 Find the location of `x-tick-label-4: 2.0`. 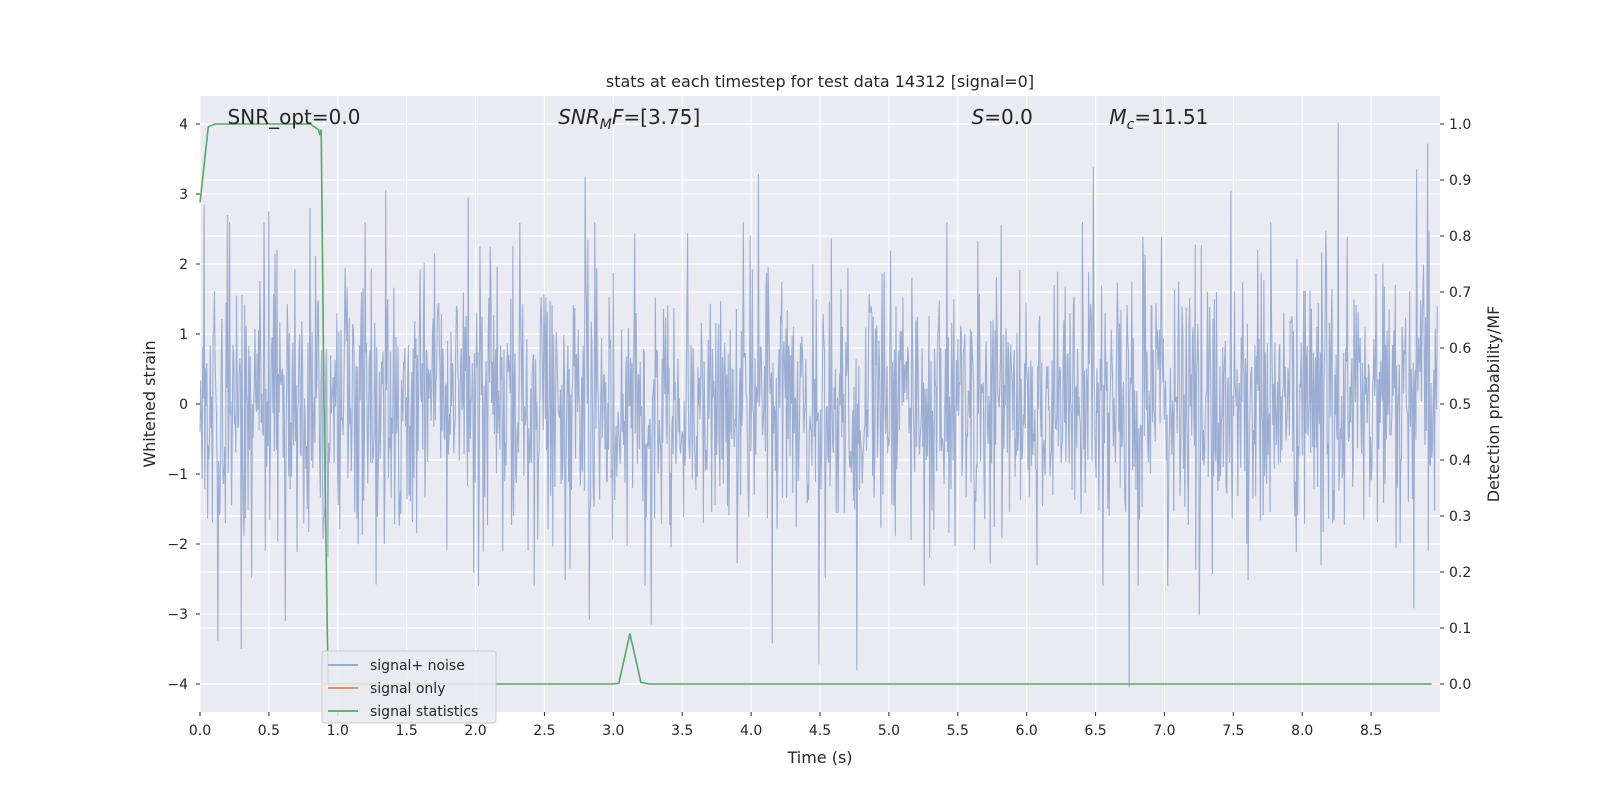

x-tick-label-4: 2.0 is located at coordinates (475, 731).